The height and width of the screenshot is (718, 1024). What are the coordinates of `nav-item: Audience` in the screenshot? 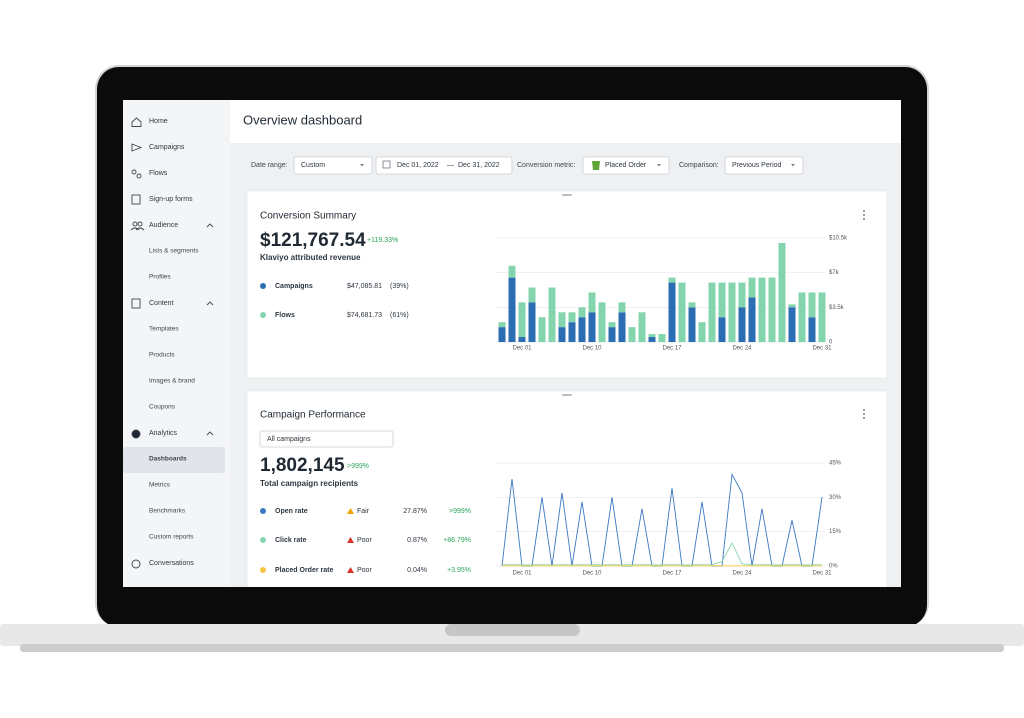 It's located at (163, 225).